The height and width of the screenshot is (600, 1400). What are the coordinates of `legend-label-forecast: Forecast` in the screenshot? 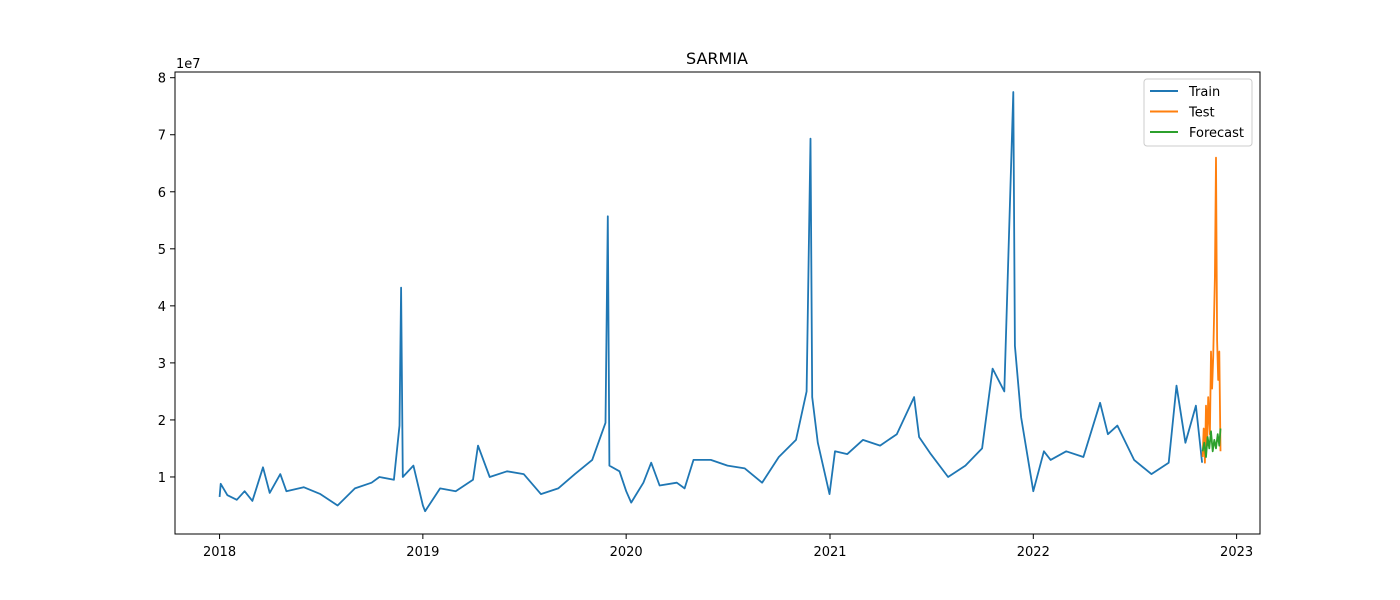 It's located at (1216, 133).